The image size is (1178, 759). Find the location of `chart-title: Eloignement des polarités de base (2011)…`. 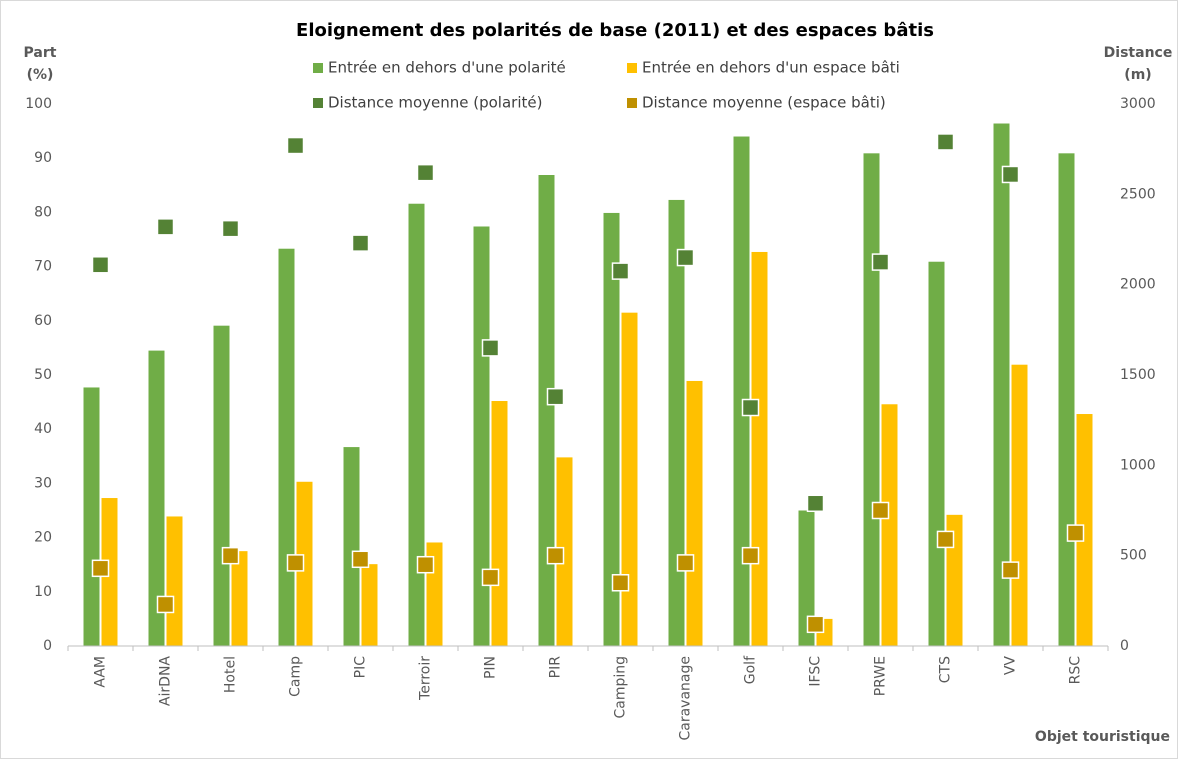

chart-title: Eloignement des polarités de base (2011)… is located at coordinates (615, 30).